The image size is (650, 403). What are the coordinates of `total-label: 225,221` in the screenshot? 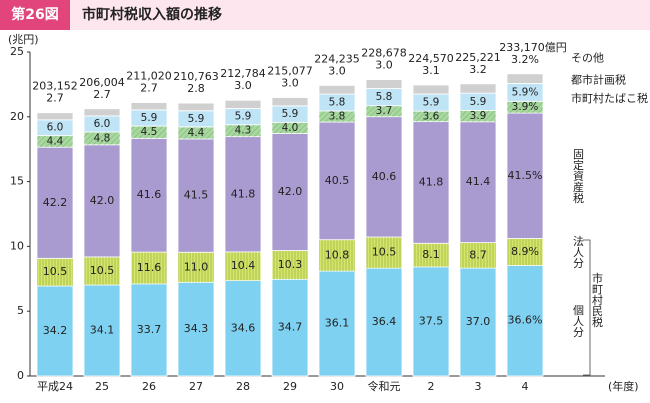 It's located at (478, 57).